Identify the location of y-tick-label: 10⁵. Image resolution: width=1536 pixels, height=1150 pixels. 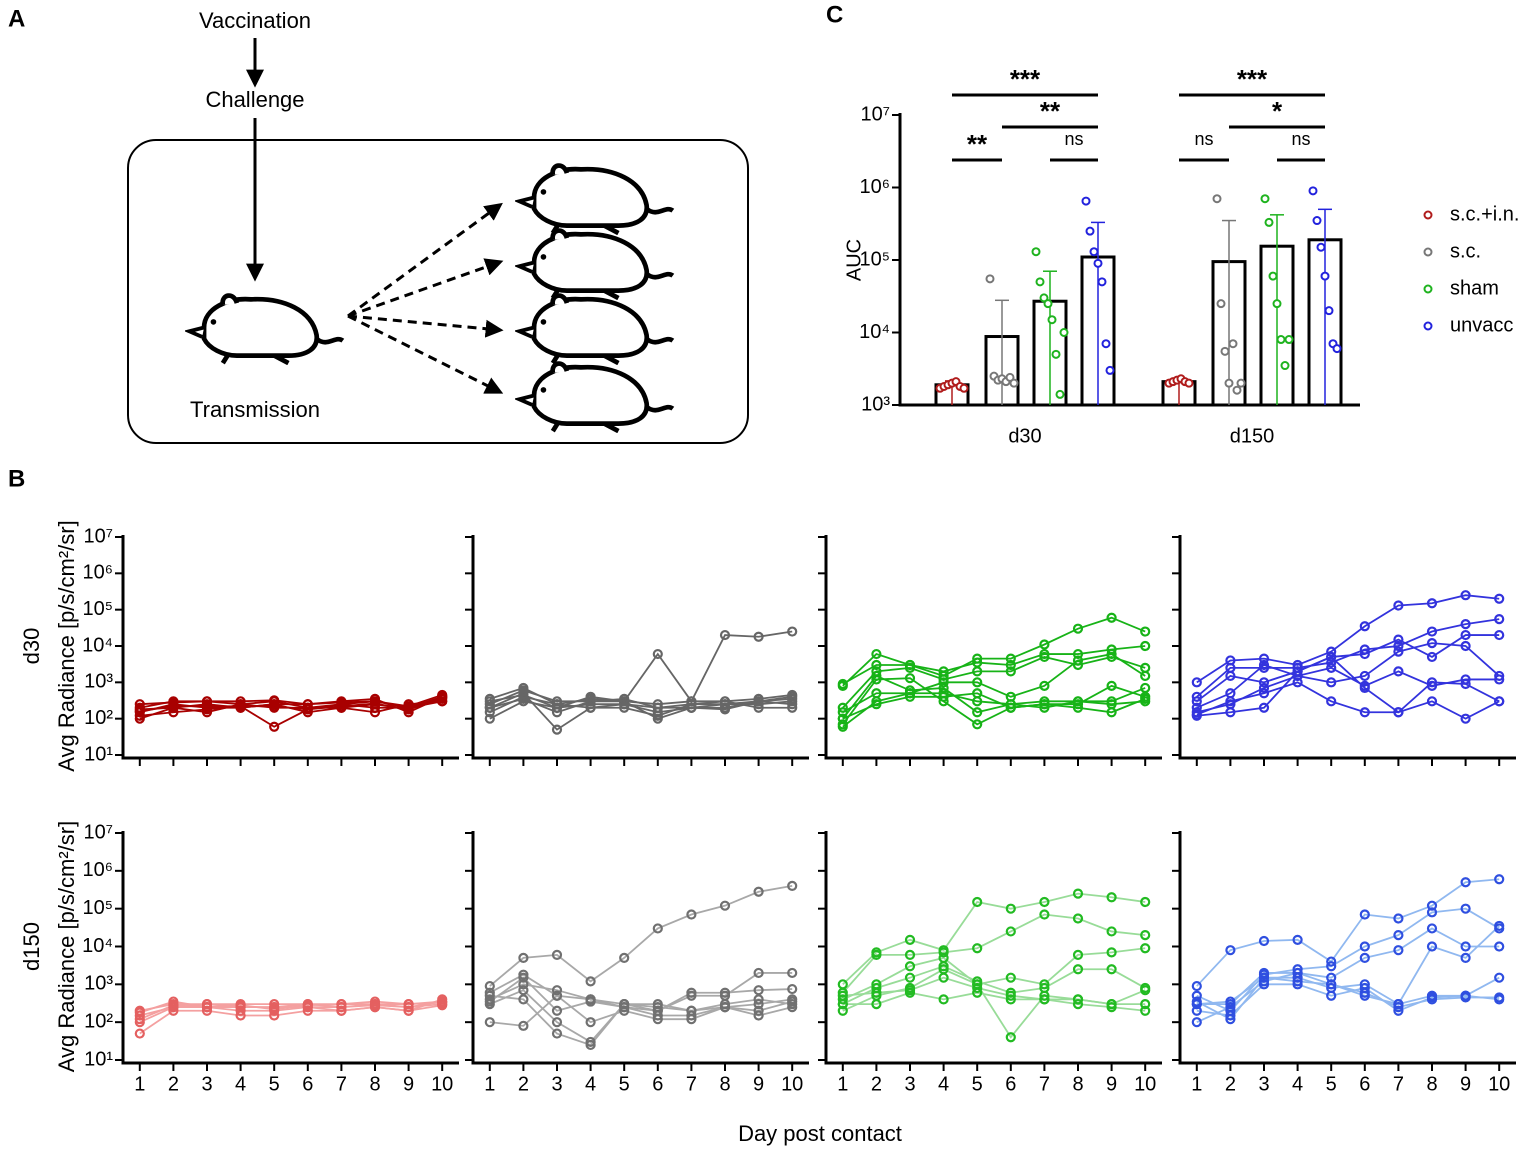
(97, 908).